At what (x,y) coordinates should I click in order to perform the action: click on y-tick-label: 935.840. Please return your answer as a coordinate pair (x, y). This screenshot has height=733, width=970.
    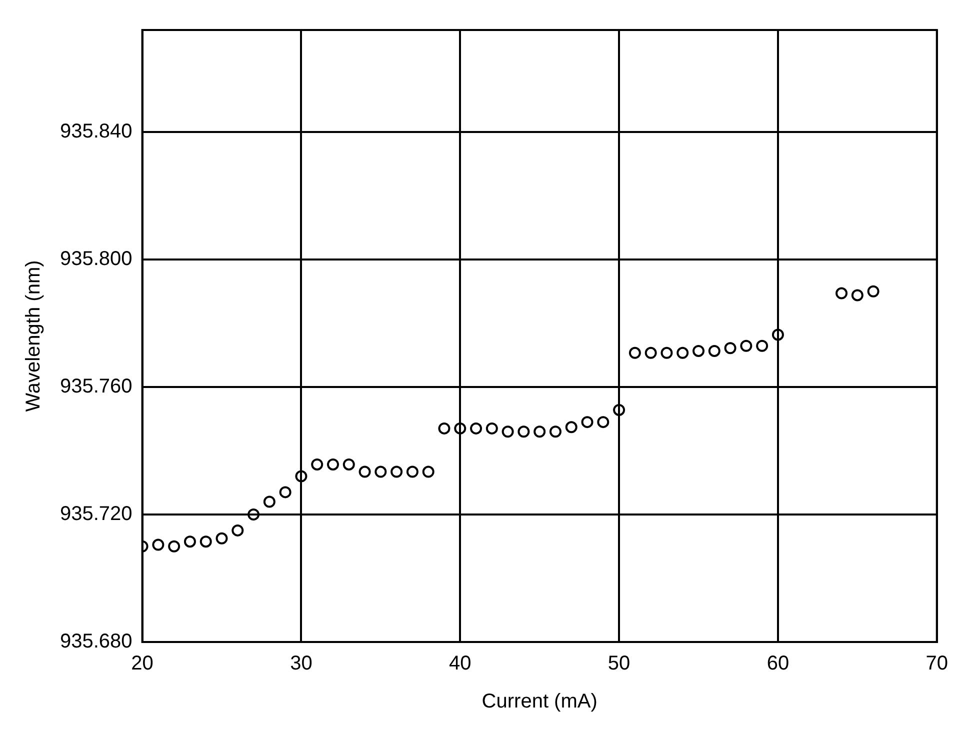
    Looking at the image, I should click on (96, 131).